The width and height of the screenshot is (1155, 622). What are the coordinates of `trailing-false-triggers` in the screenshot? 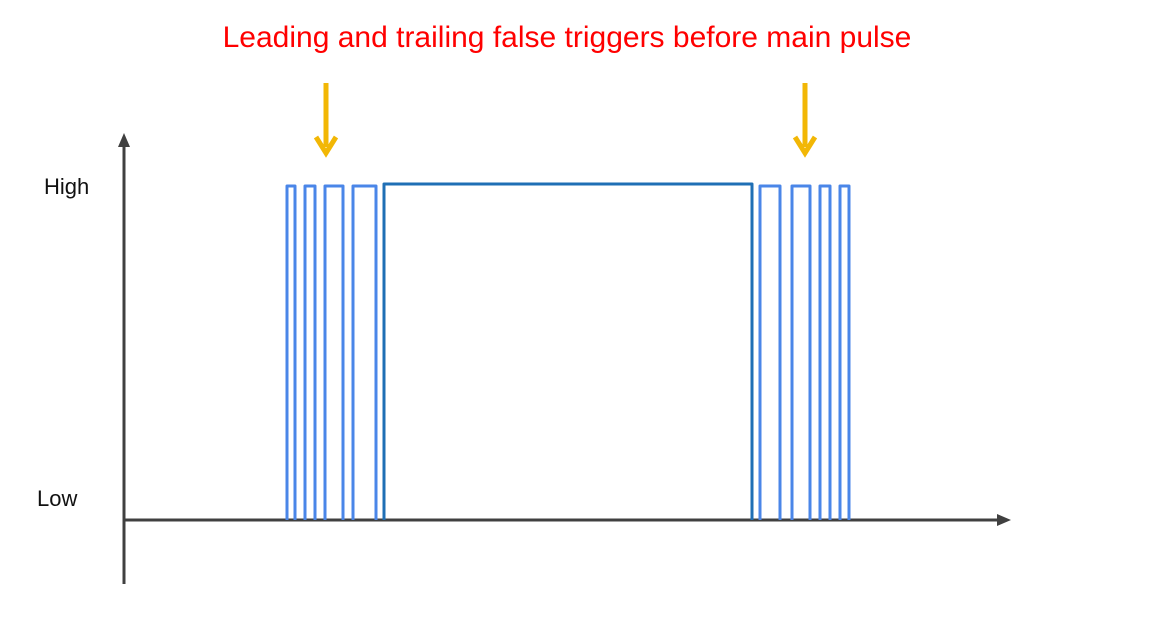 It's located at (804, 352).